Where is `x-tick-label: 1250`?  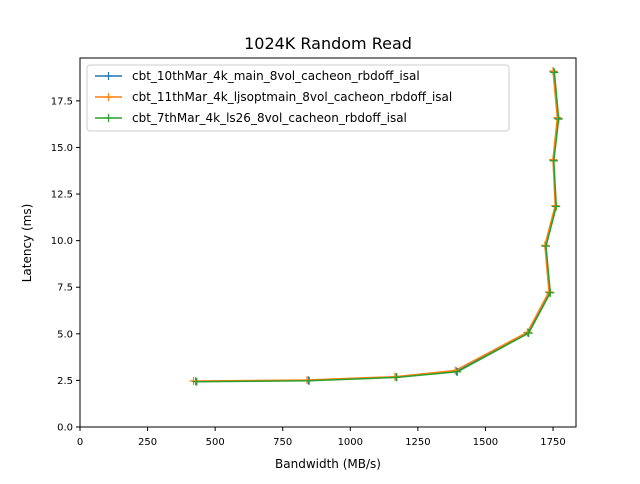 x-tick-label: 1250 is located at coordinates (417, 442).